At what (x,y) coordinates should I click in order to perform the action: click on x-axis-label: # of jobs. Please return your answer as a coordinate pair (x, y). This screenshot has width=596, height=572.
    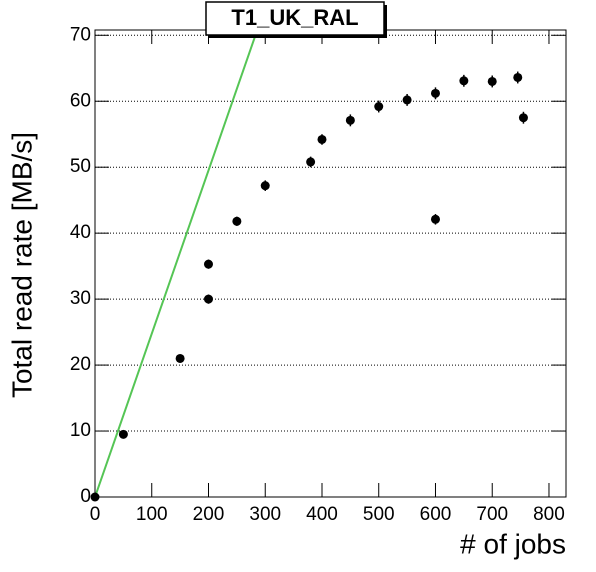
    Looking at the image, I should click on (513, 543).